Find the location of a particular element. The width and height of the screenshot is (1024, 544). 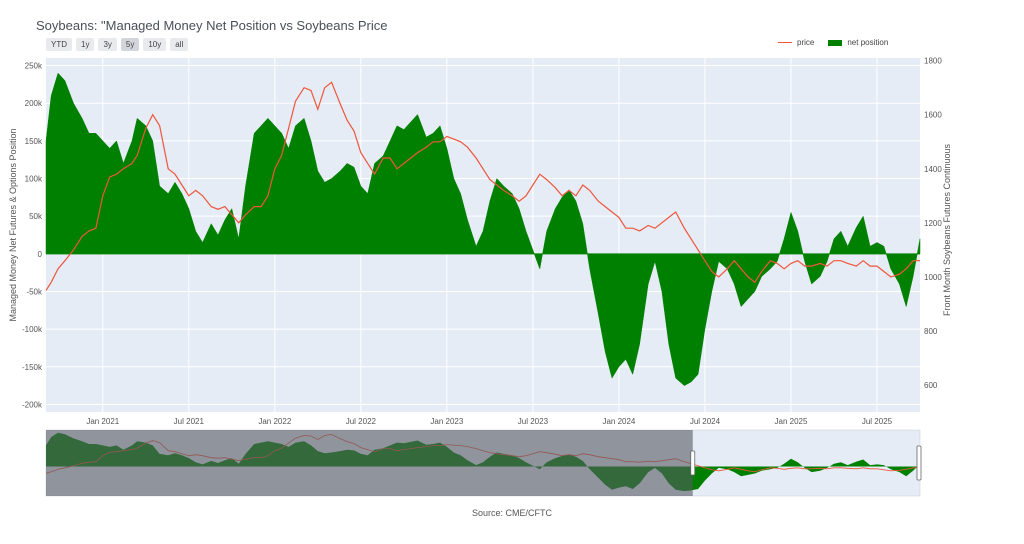

legend-item-net-position: net position is located at coordinates (858, 42).